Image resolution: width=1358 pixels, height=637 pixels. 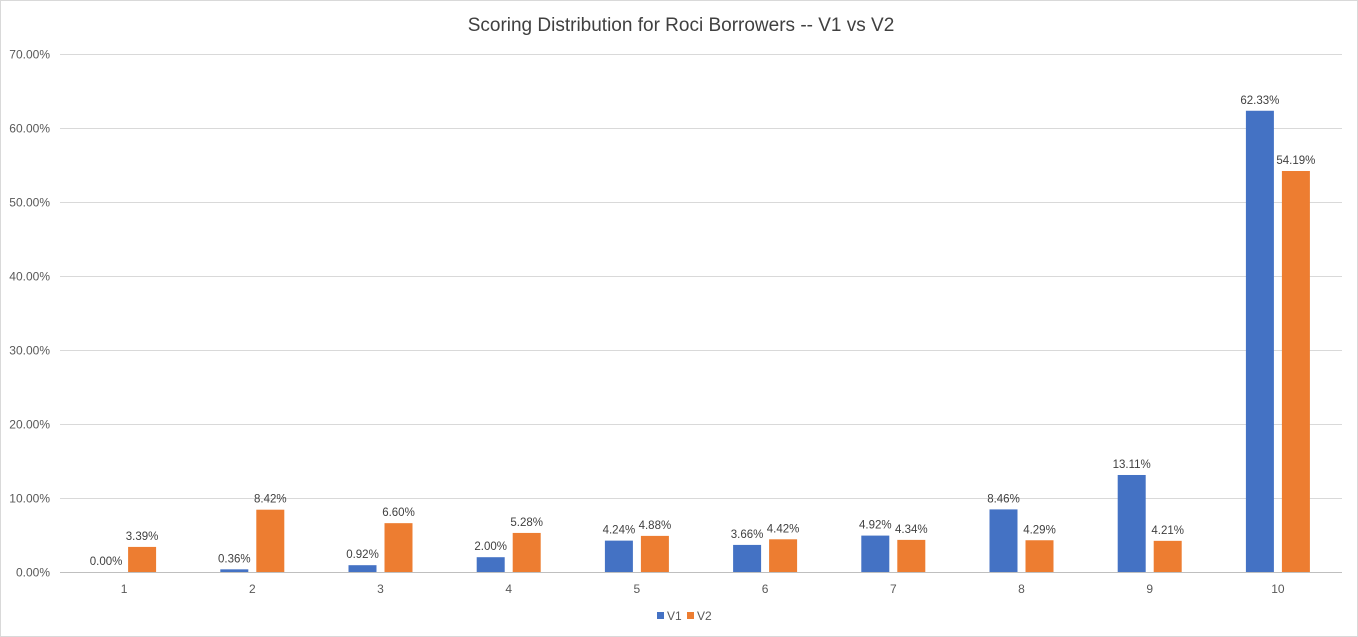 What do you see at coordinates (526, 523) in the screenshot?
I see `data-label-v2: 5.28%` at bounding box center [526, 523].